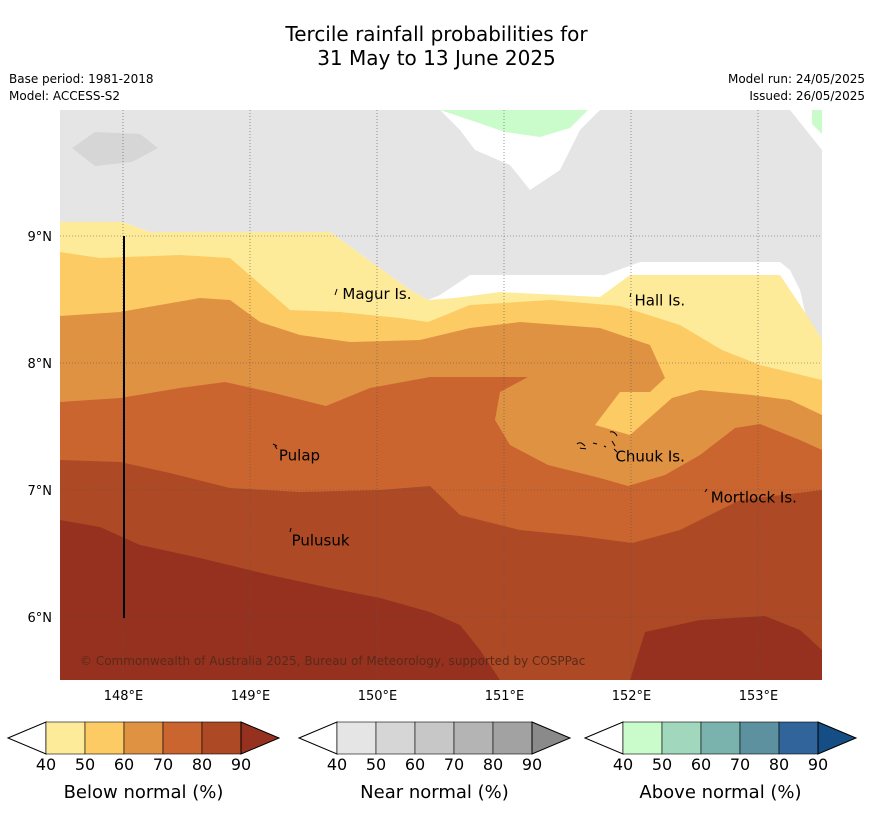 This screenshot has height=816, width=873. Describe the element at coordinates (720, 762) in the screenshot. I see `colorbar: 40 50 60 70 80 90 Above normal (%)` at that location.